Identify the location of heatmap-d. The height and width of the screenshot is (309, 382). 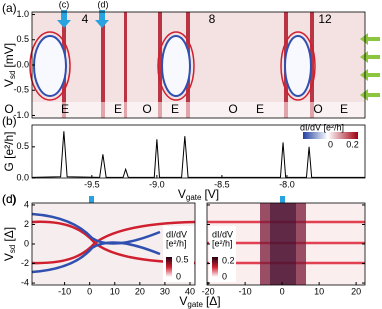
(286, 244).